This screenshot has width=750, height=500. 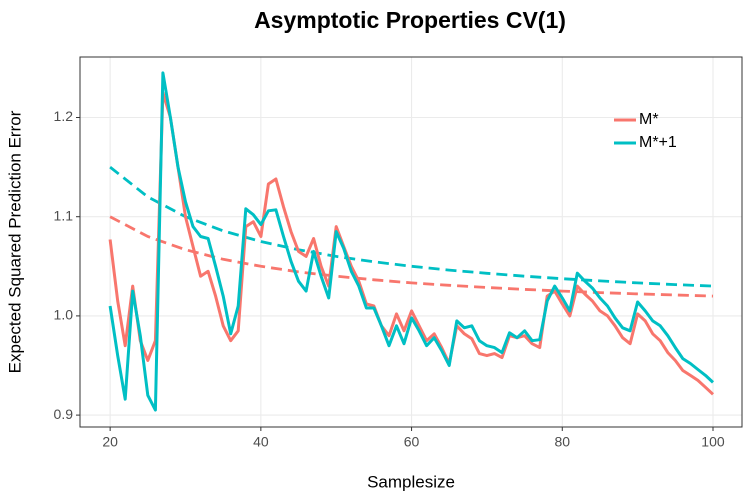 I want to click on x-tick-label: 20, so click(x=110, y=442).